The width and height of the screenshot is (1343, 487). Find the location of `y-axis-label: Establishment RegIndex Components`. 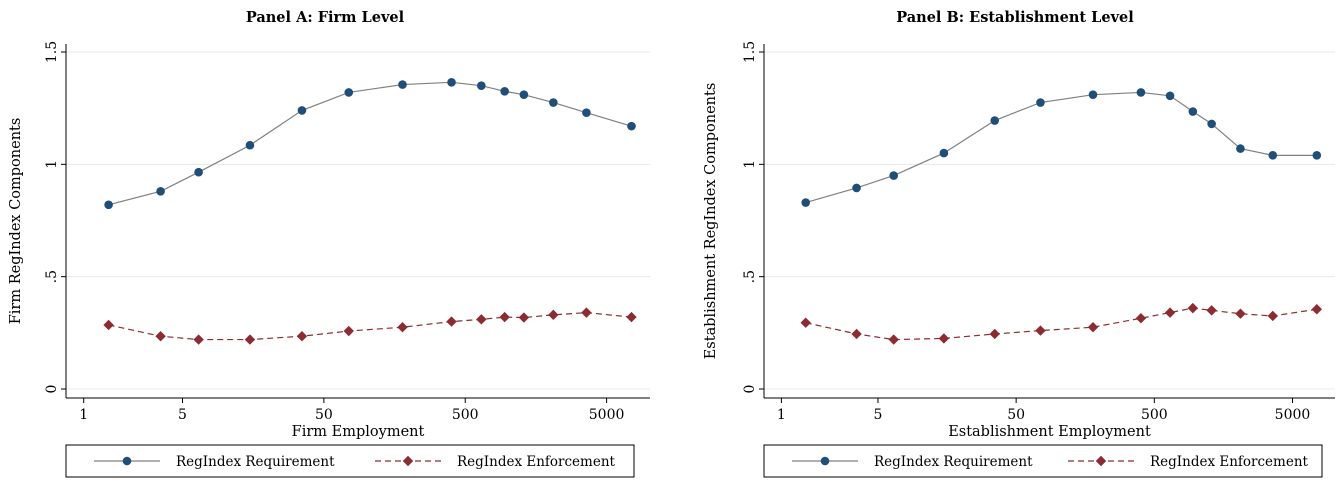

y-axis-label: Establishment RegIndex Components is located at coordinates (711, 221).